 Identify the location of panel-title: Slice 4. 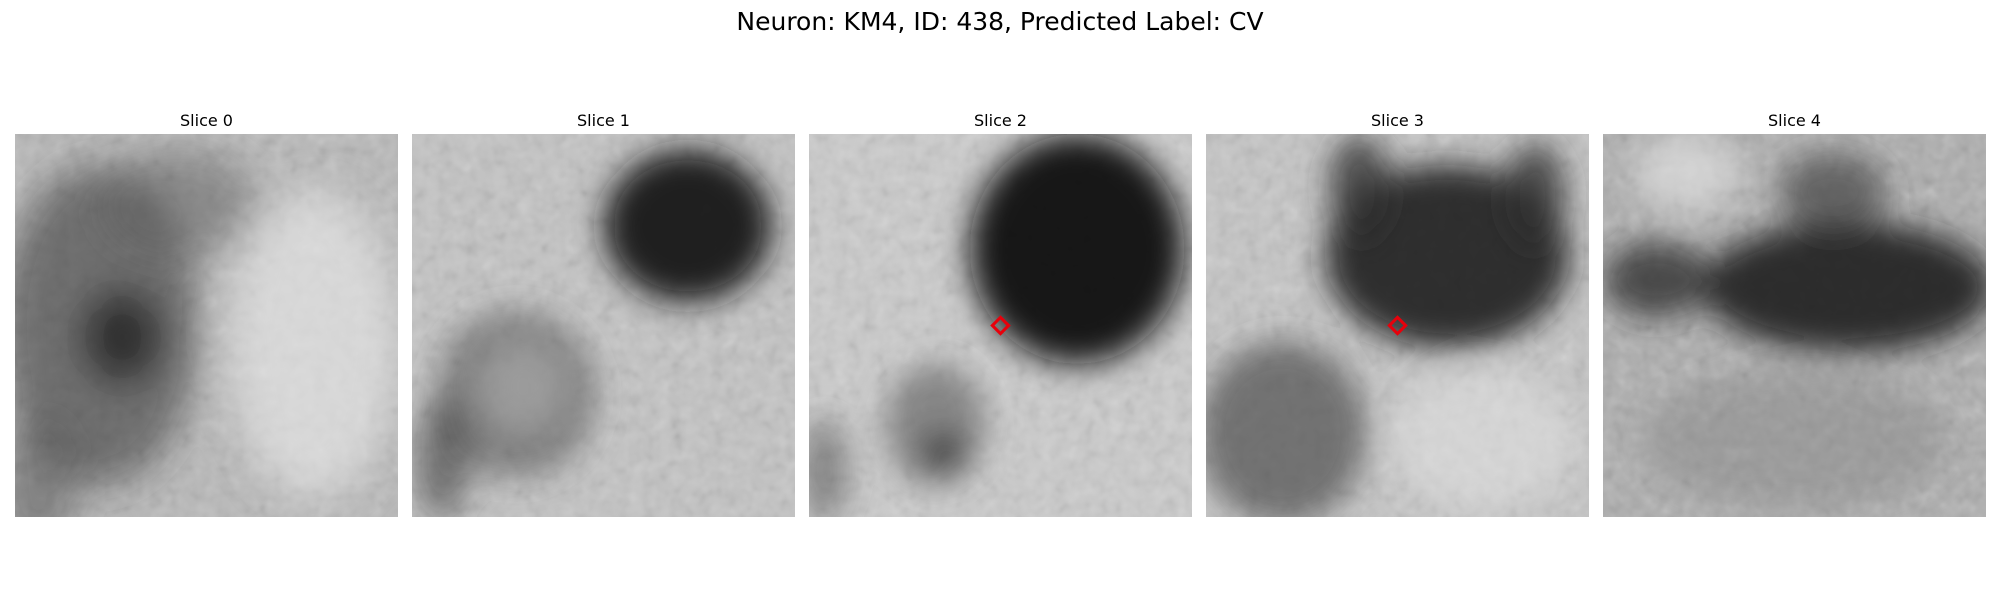
(1794, 120).